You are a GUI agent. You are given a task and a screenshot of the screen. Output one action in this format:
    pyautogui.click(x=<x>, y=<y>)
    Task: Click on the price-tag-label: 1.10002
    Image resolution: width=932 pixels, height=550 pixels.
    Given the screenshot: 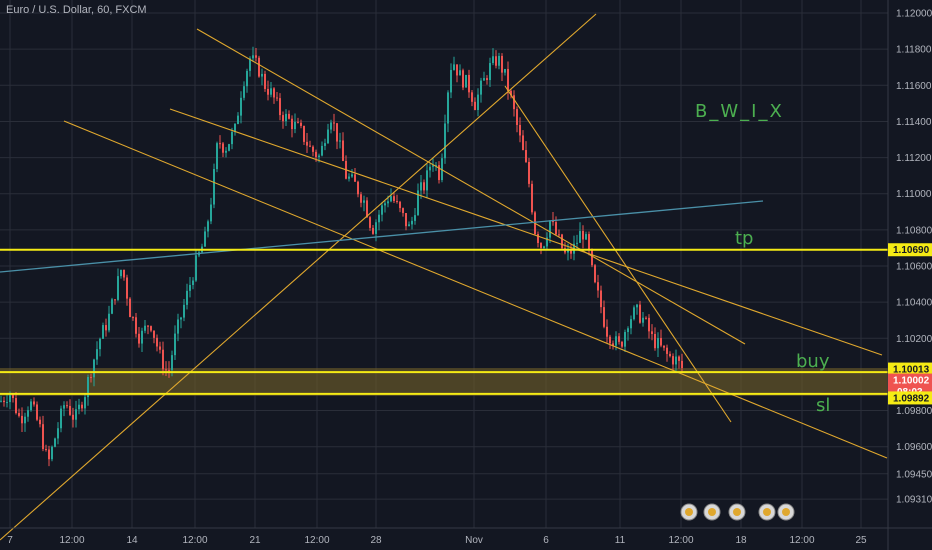 What is the action you would take?
    pyautogui.click(x=911, y=381)
    